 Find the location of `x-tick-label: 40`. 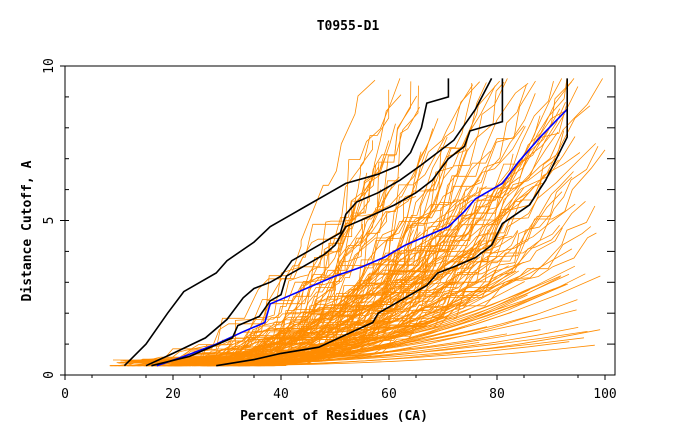

x-tick-label: 40 is located at coordinates (281, 394).